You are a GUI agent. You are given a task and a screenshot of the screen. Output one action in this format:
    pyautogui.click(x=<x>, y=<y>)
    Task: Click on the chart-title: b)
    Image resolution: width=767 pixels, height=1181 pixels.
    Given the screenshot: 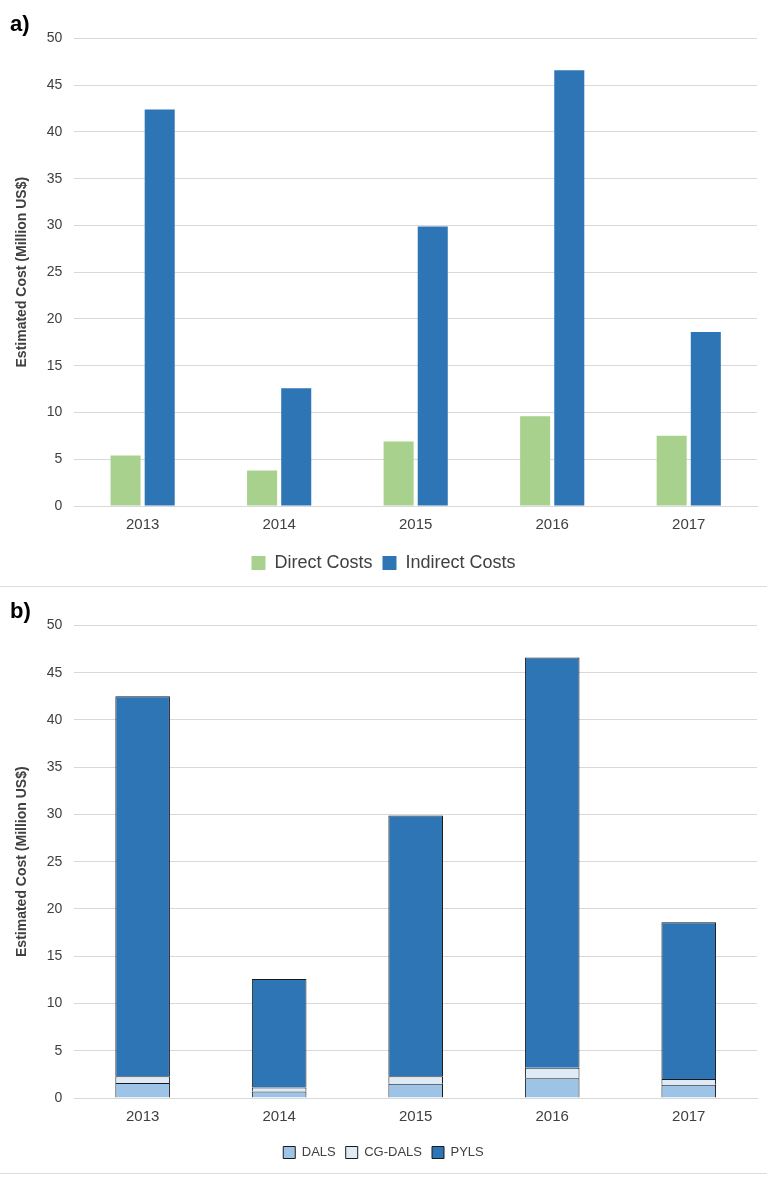 What is the action you would take?
    pyautogui.click(x=20, y=611)
    